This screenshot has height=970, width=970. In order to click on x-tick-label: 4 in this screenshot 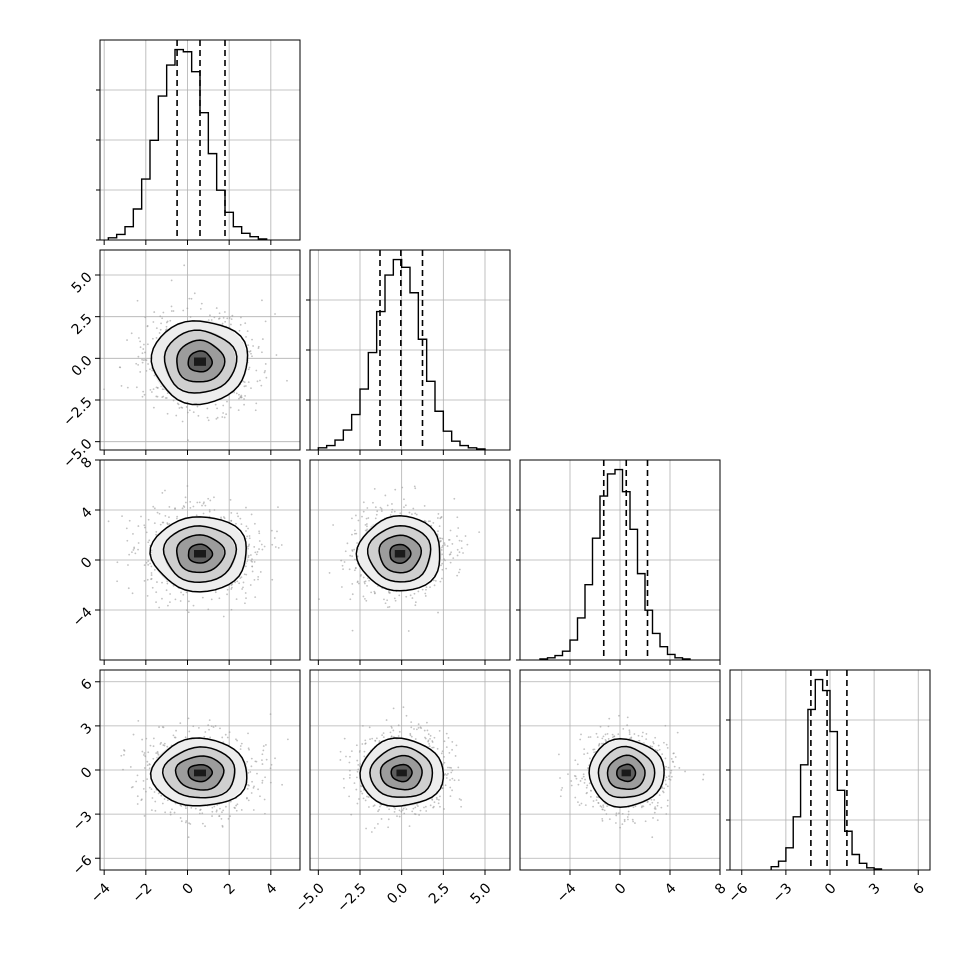, I will do `click(272, 889)`.